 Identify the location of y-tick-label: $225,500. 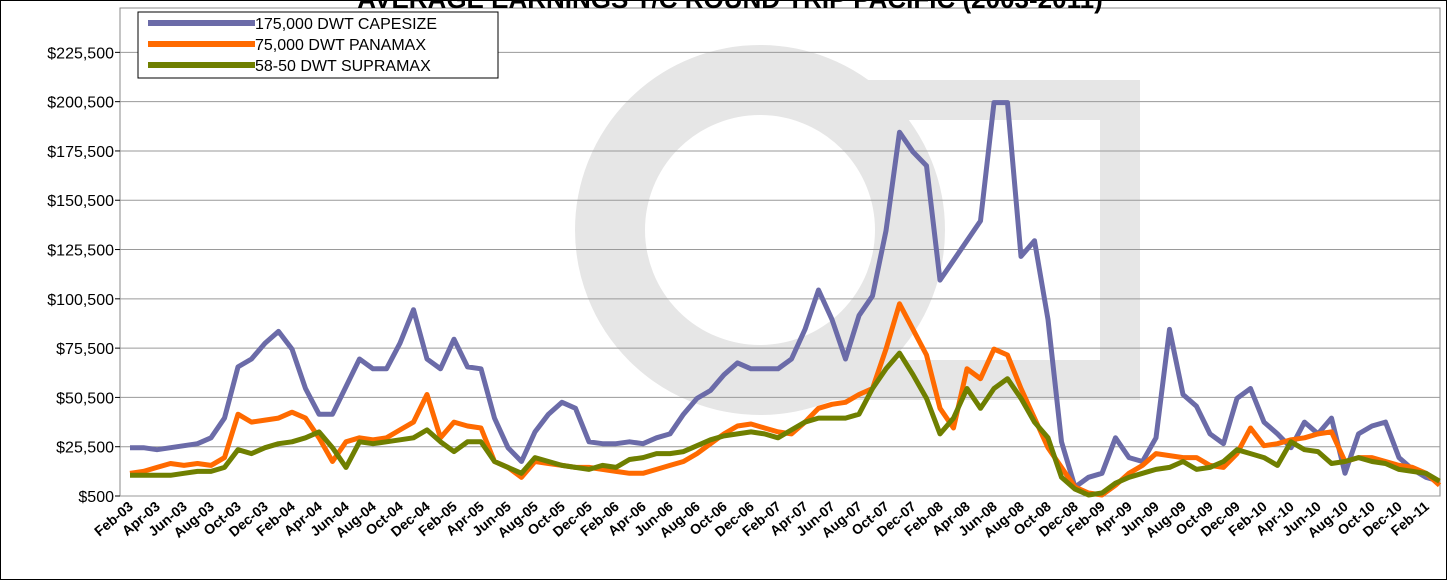
(80, 53).